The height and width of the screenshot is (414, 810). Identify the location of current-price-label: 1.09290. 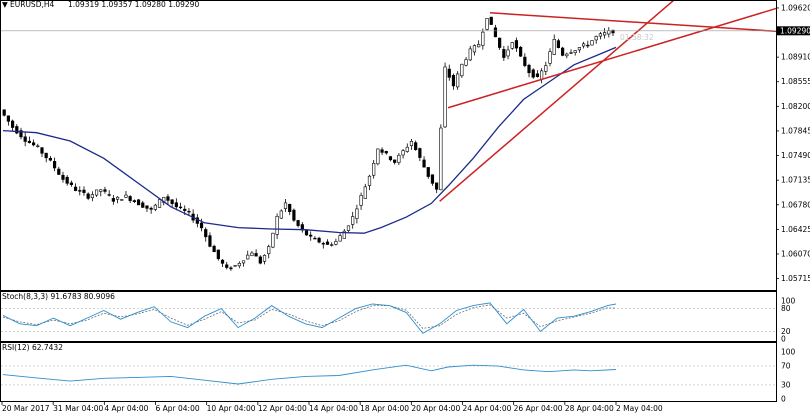
(795, 30).